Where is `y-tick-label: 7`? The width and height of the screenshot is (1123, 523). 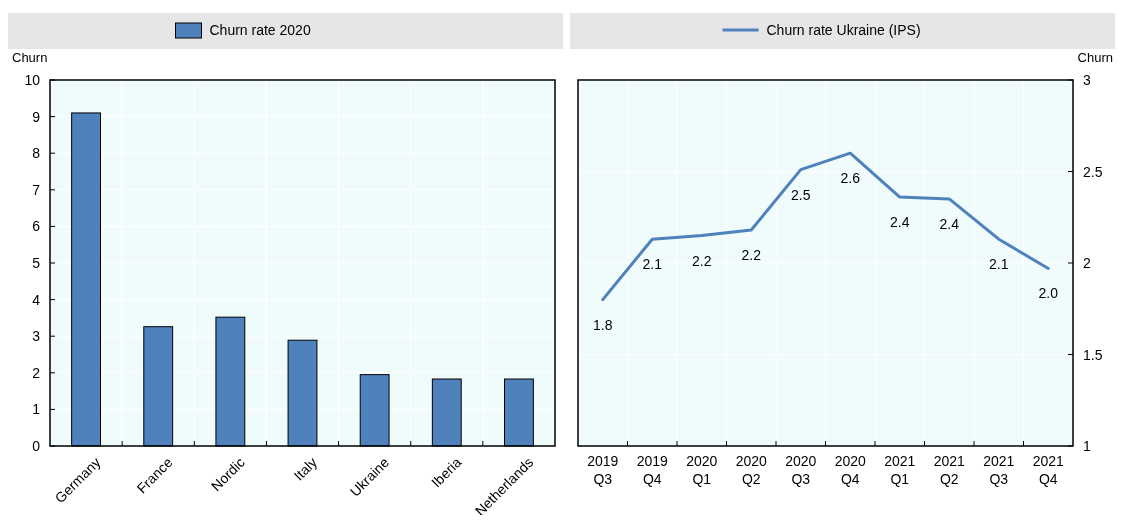 y-tick-label: 7 is located at coordinates (36, 189).